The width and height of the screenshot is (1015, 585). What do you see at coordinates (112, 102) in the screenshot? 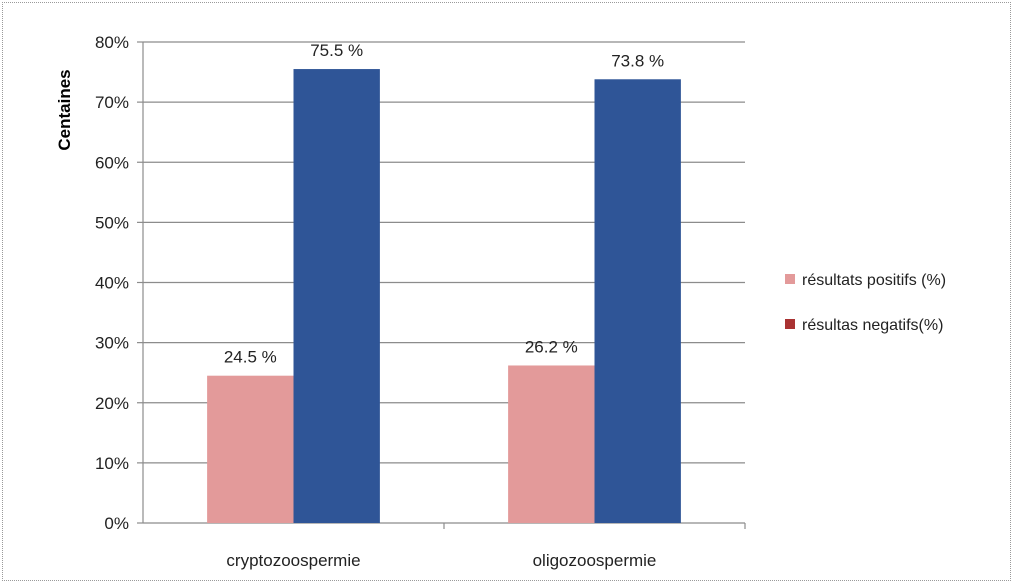
I see `y-tick-label: 70%` at bounding box center [112, 102].